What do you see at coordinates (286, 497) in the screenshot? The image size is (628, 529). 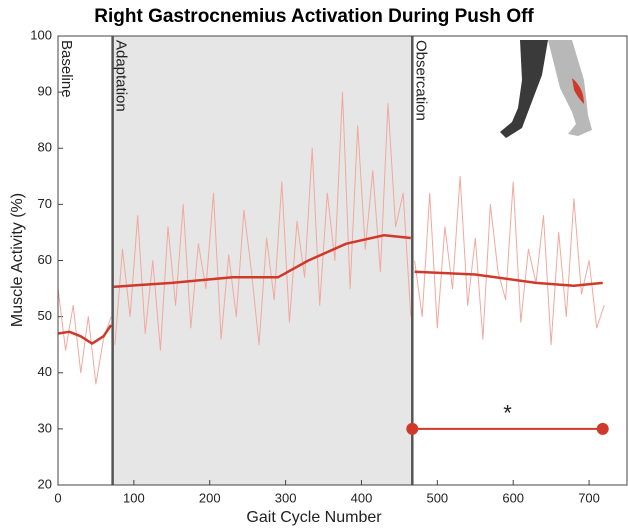 I see `x-tick-label: 300` at bounding box center [286, 497].